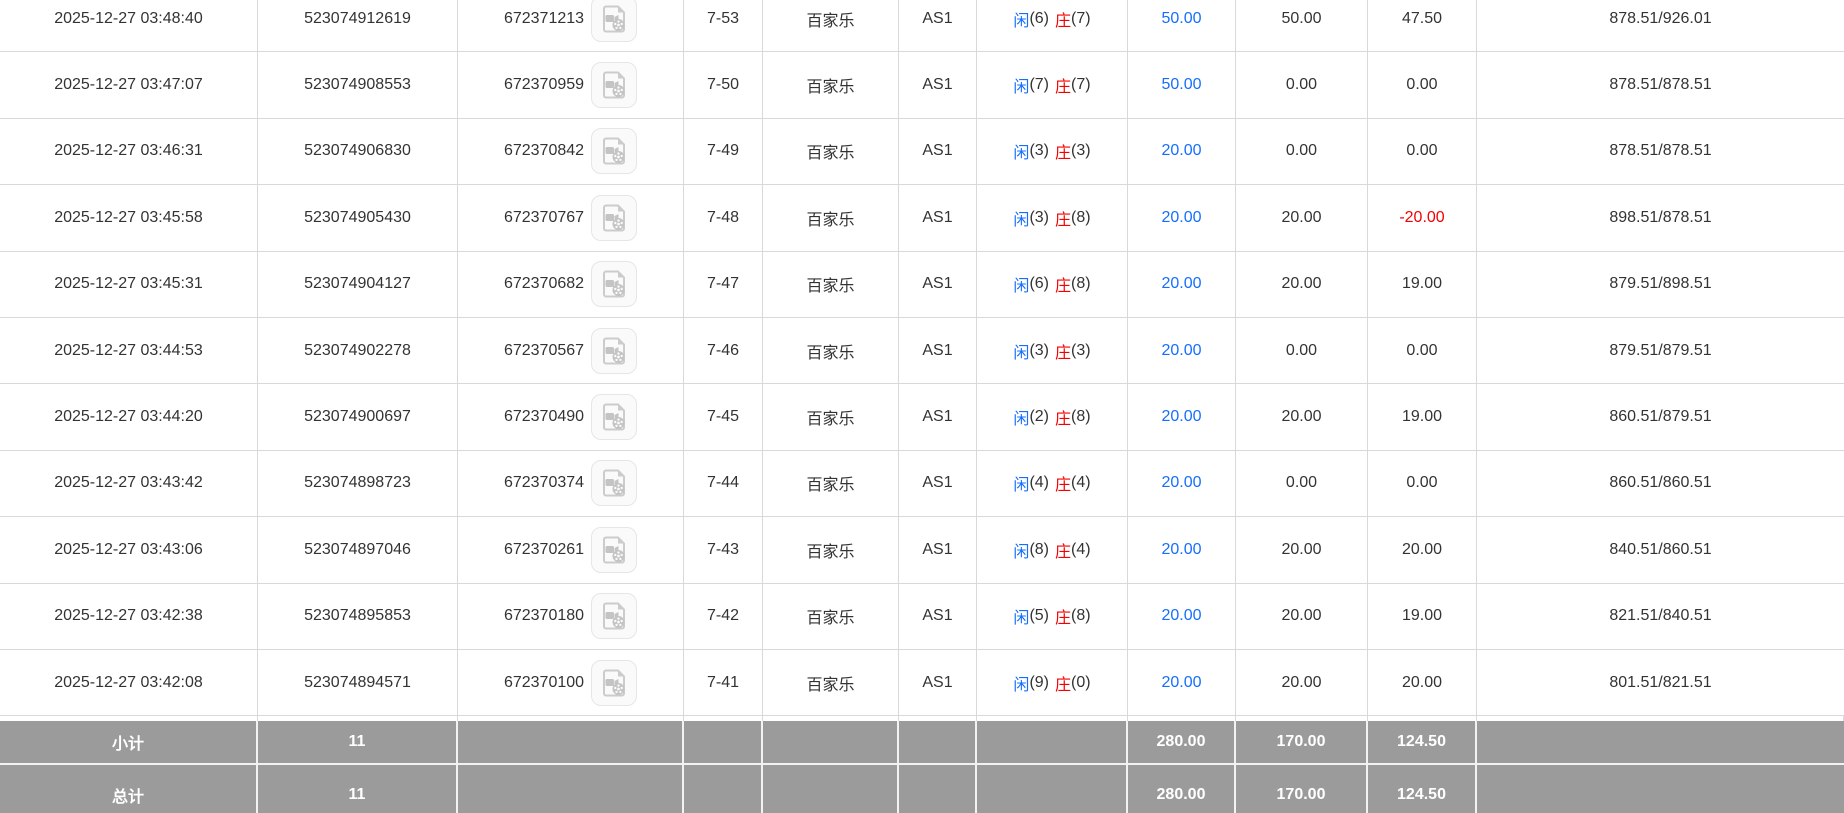 This screenshot has width=1844, height=813. What do you see at coordinates (1660, 18) in the screenshot?
I see `balance: 878.51/926.01` at bounding box center [1660, 18].